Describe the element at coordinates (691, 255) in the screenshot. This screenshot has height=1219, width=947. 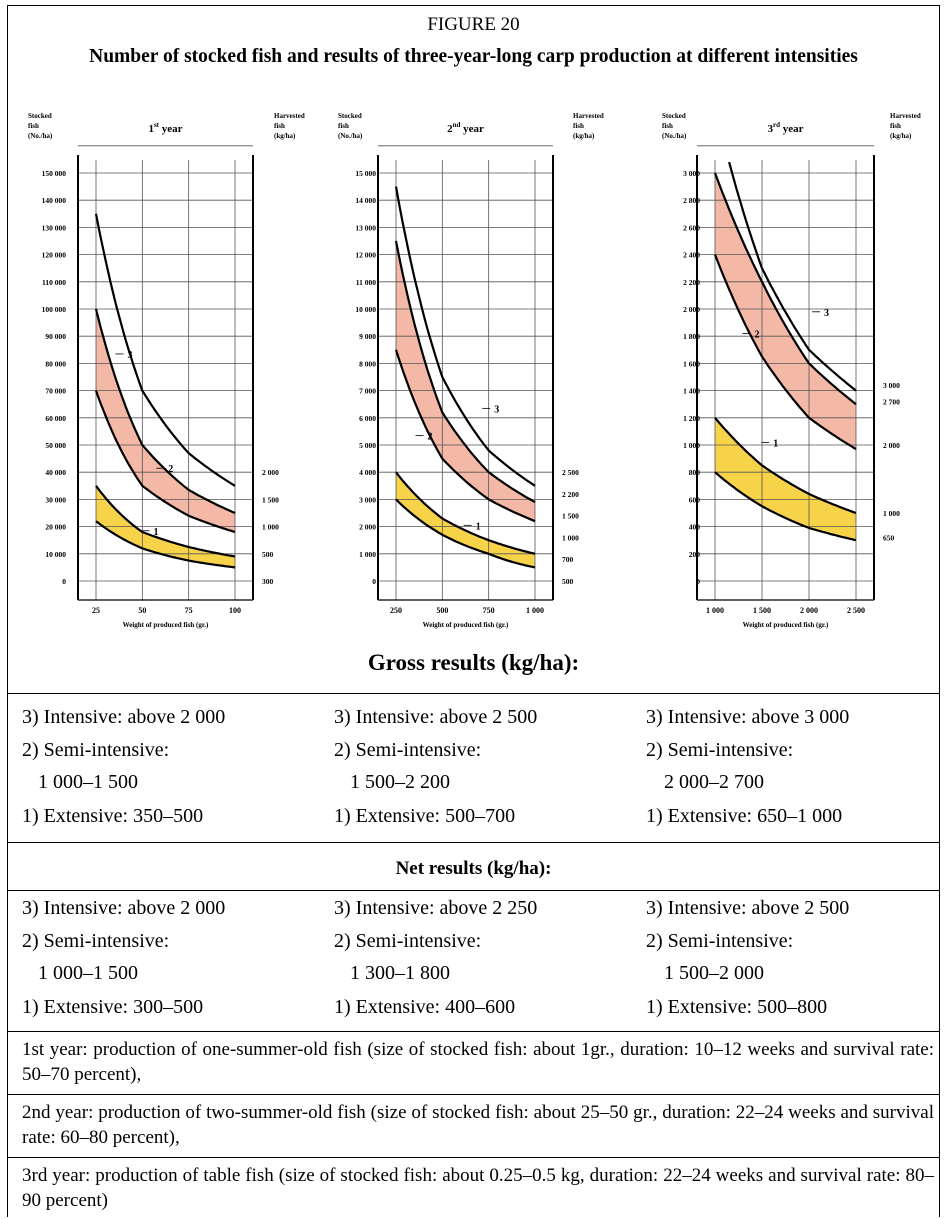
I see `y-tick-label: 2 400` at that location.